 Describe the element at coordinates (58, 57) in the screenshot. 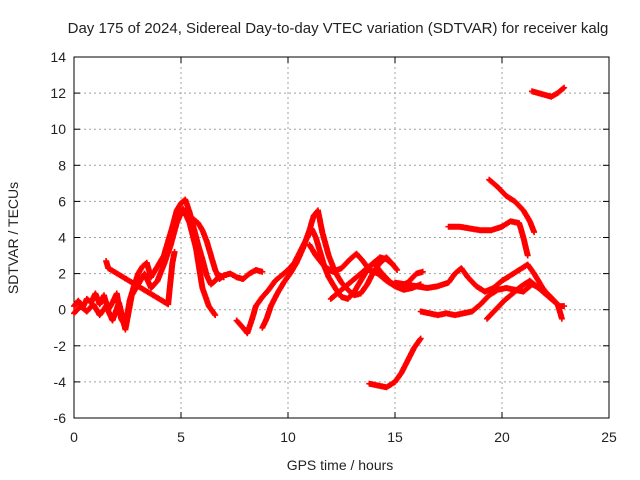

I see `y-tick-label: 14` at that location.